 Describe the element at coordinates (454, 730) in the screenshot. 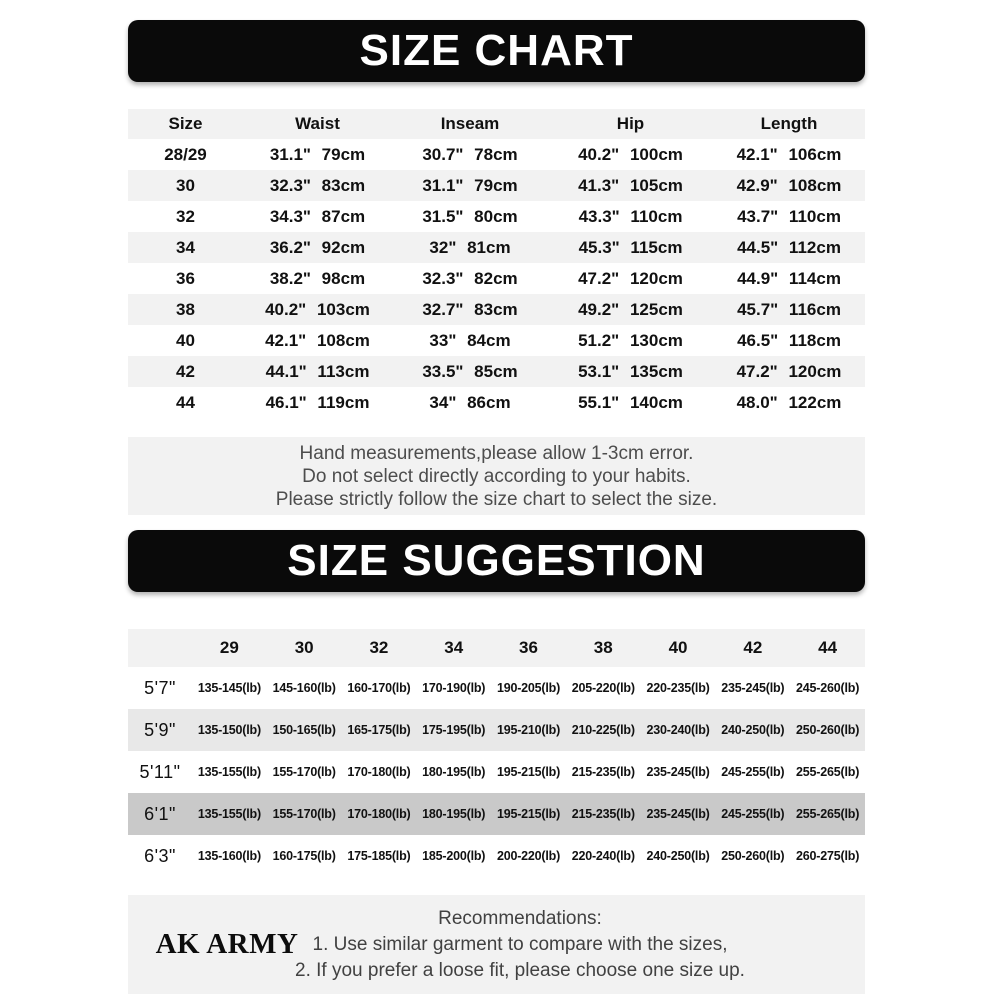

I see `weight-cell: 175-195(lb)` at that location.